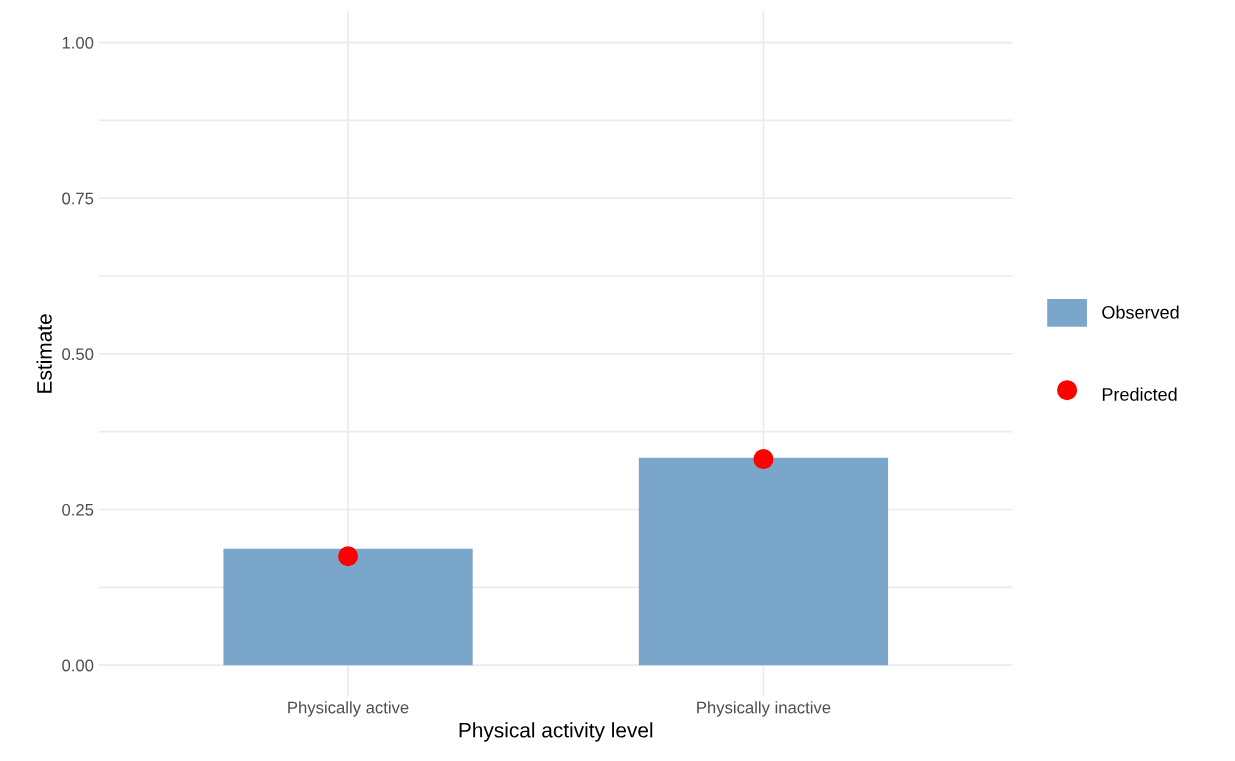  I want to click on y-tick-label: 0.00, so click(78, 665).